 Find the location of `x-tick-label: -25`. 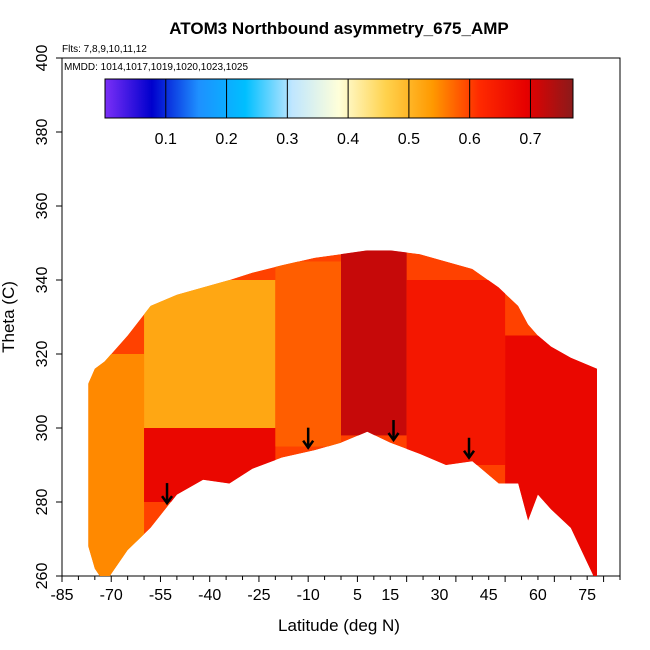

x-tick-label: -25 is located at coordinates (258, 595).